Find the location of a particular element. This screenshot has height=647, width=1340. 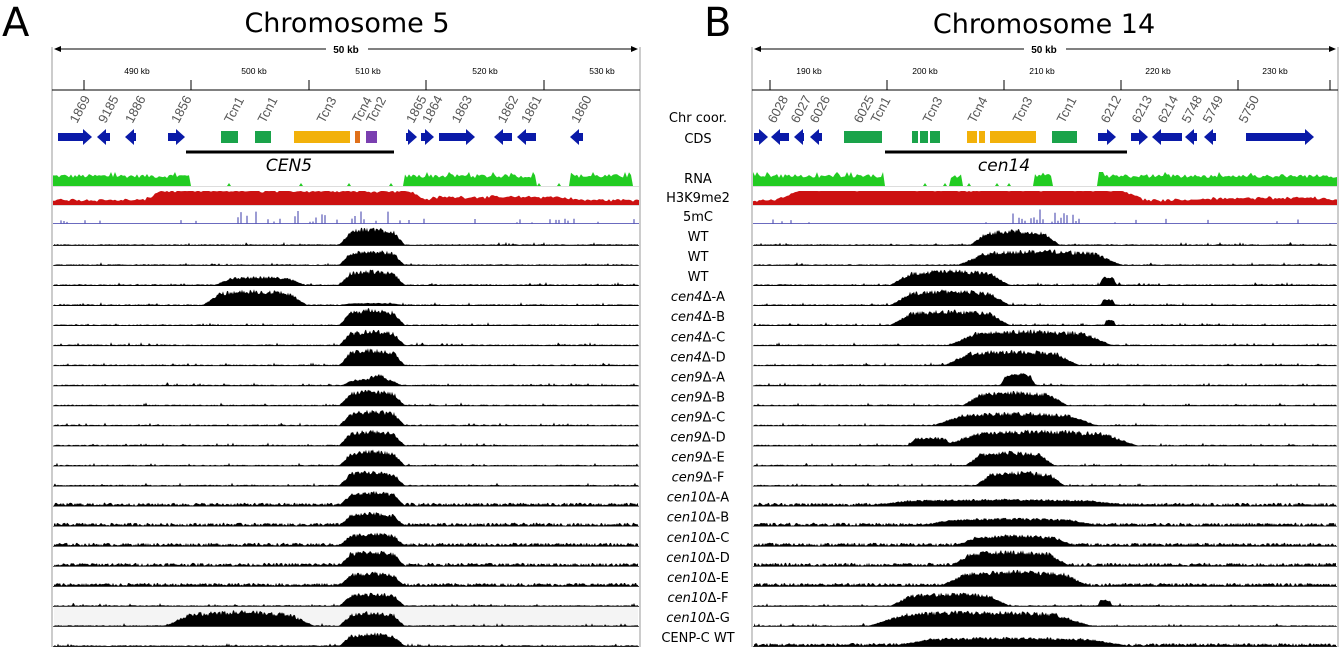

header-label-cds: CDS is located at coordinates (697, 139).